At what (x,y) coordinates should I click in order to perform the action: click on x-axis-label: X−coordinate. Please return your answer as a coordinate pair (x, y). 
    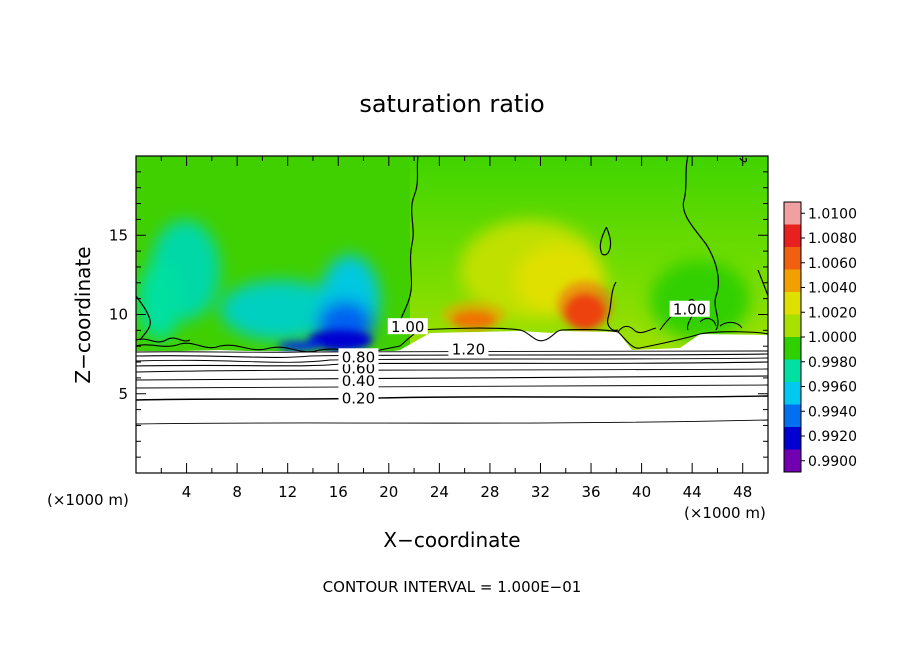
    Looking at the image, I should click on (451, 540).